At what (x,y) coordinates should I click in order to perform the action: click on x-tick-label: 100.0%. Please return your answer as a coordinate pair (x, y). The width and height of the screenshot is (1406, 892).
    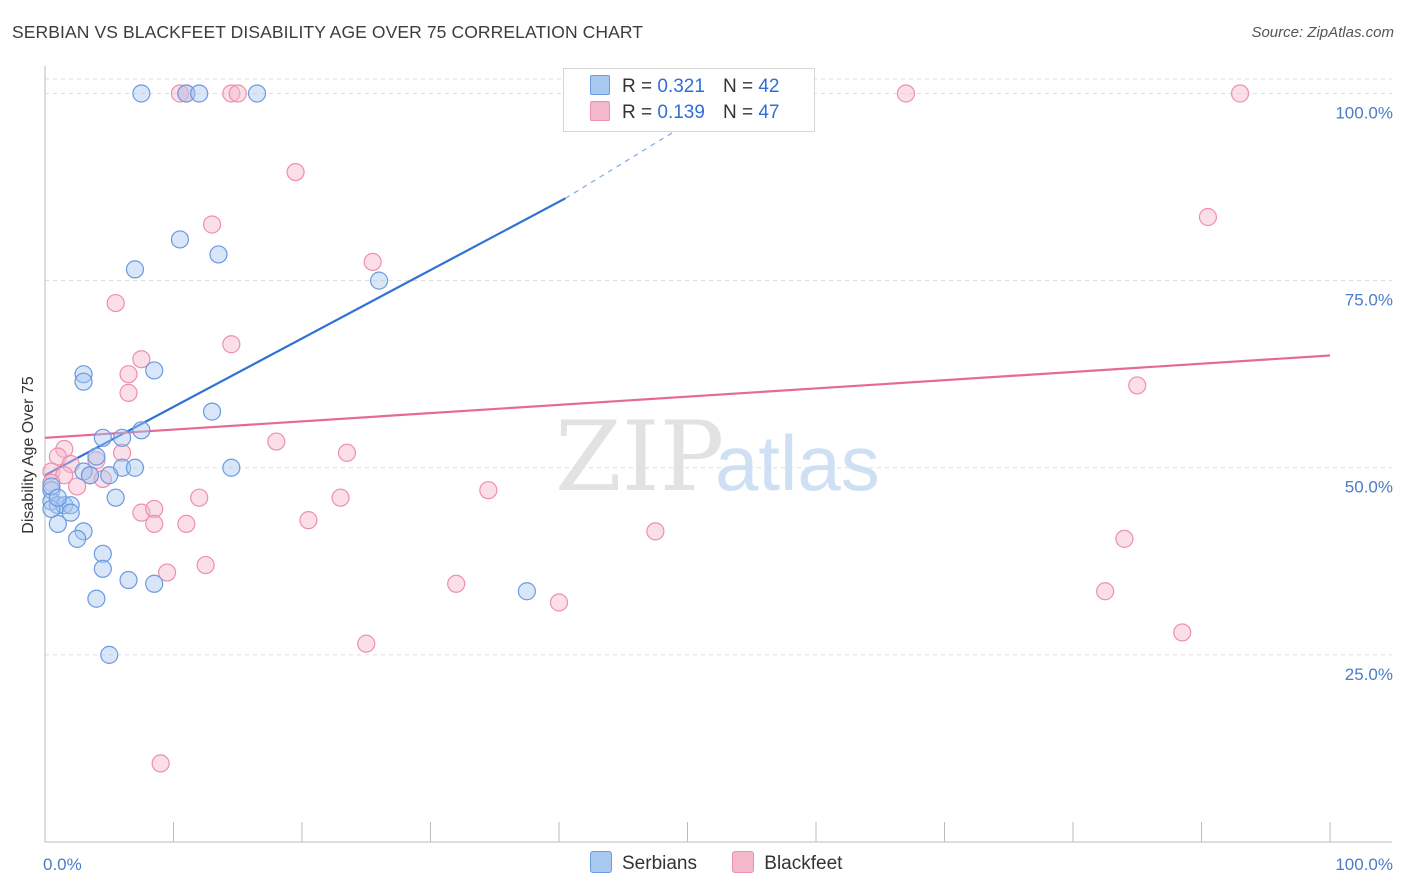
    Looking at the image, I should click on (1364, 864).